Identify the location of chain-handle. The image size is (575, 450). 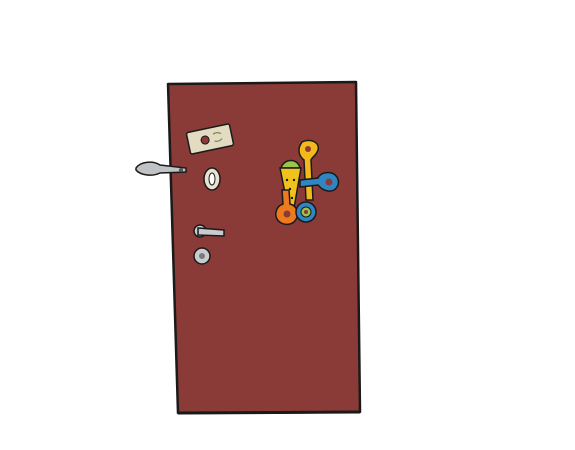
(161, 168).